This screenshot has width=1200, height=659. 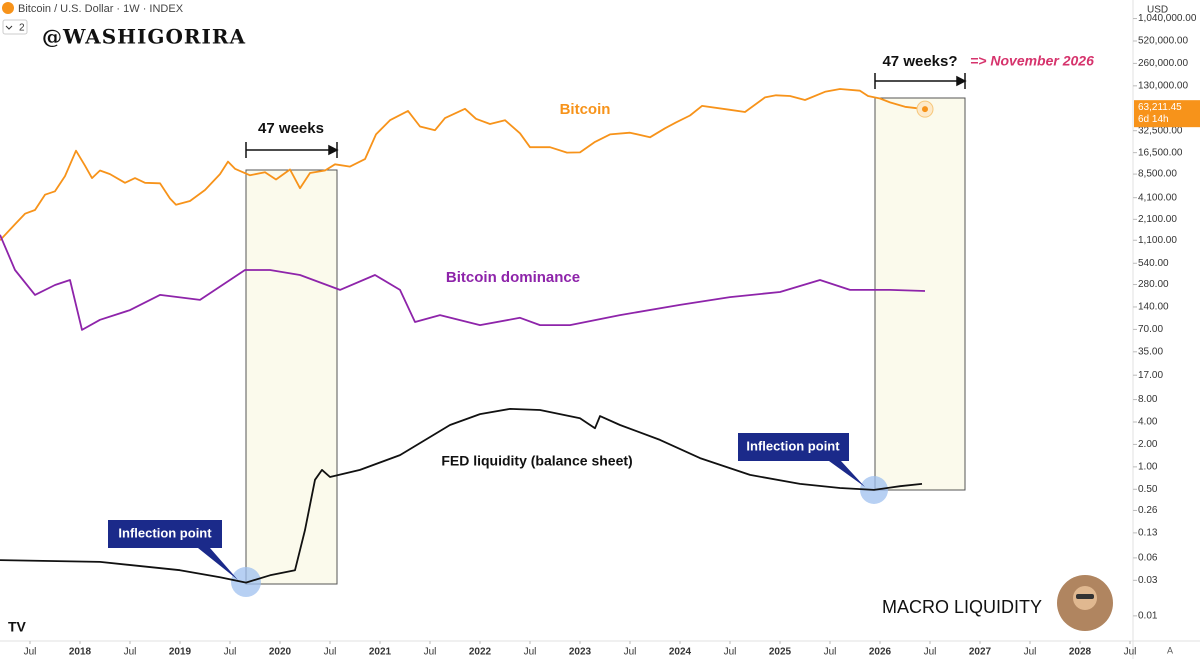 I want to click on y-tick-label: 32,500.00, so click(x=1160, y=130).